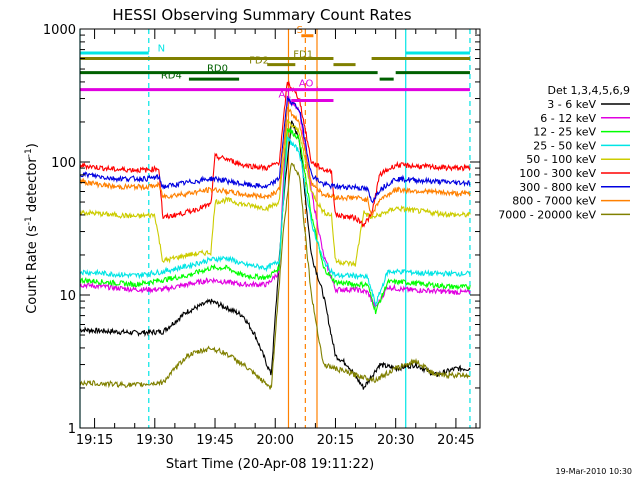 The height and width of the screenshot is (480, 640). What do you see at coordinates (72, 429) in the screenshot?
I see `y-tick-label: 1` at bounding box center [72, 429].